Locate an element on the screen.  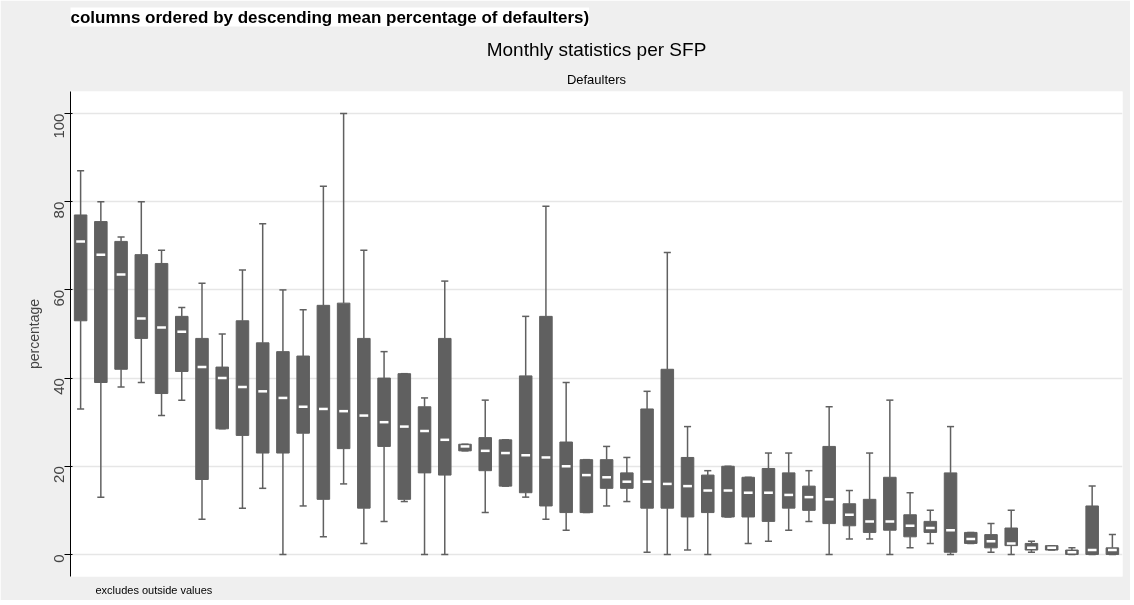
y-tick-label: 100 is located at coordinates (59, 126).